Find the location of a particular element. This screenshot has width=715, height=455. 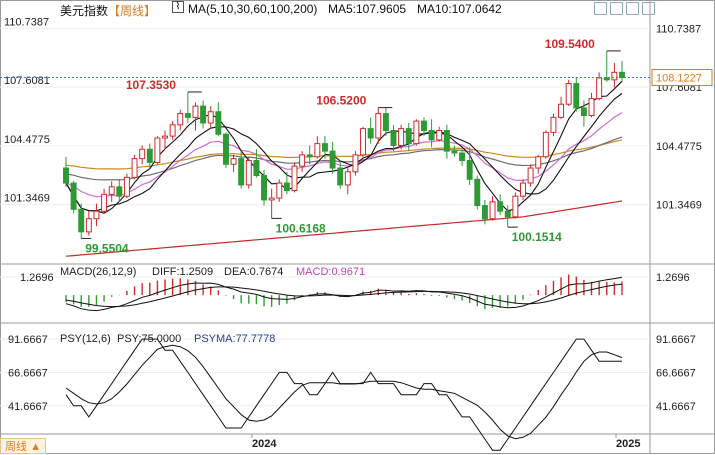

close-icon is located at coordinates (648, 8).